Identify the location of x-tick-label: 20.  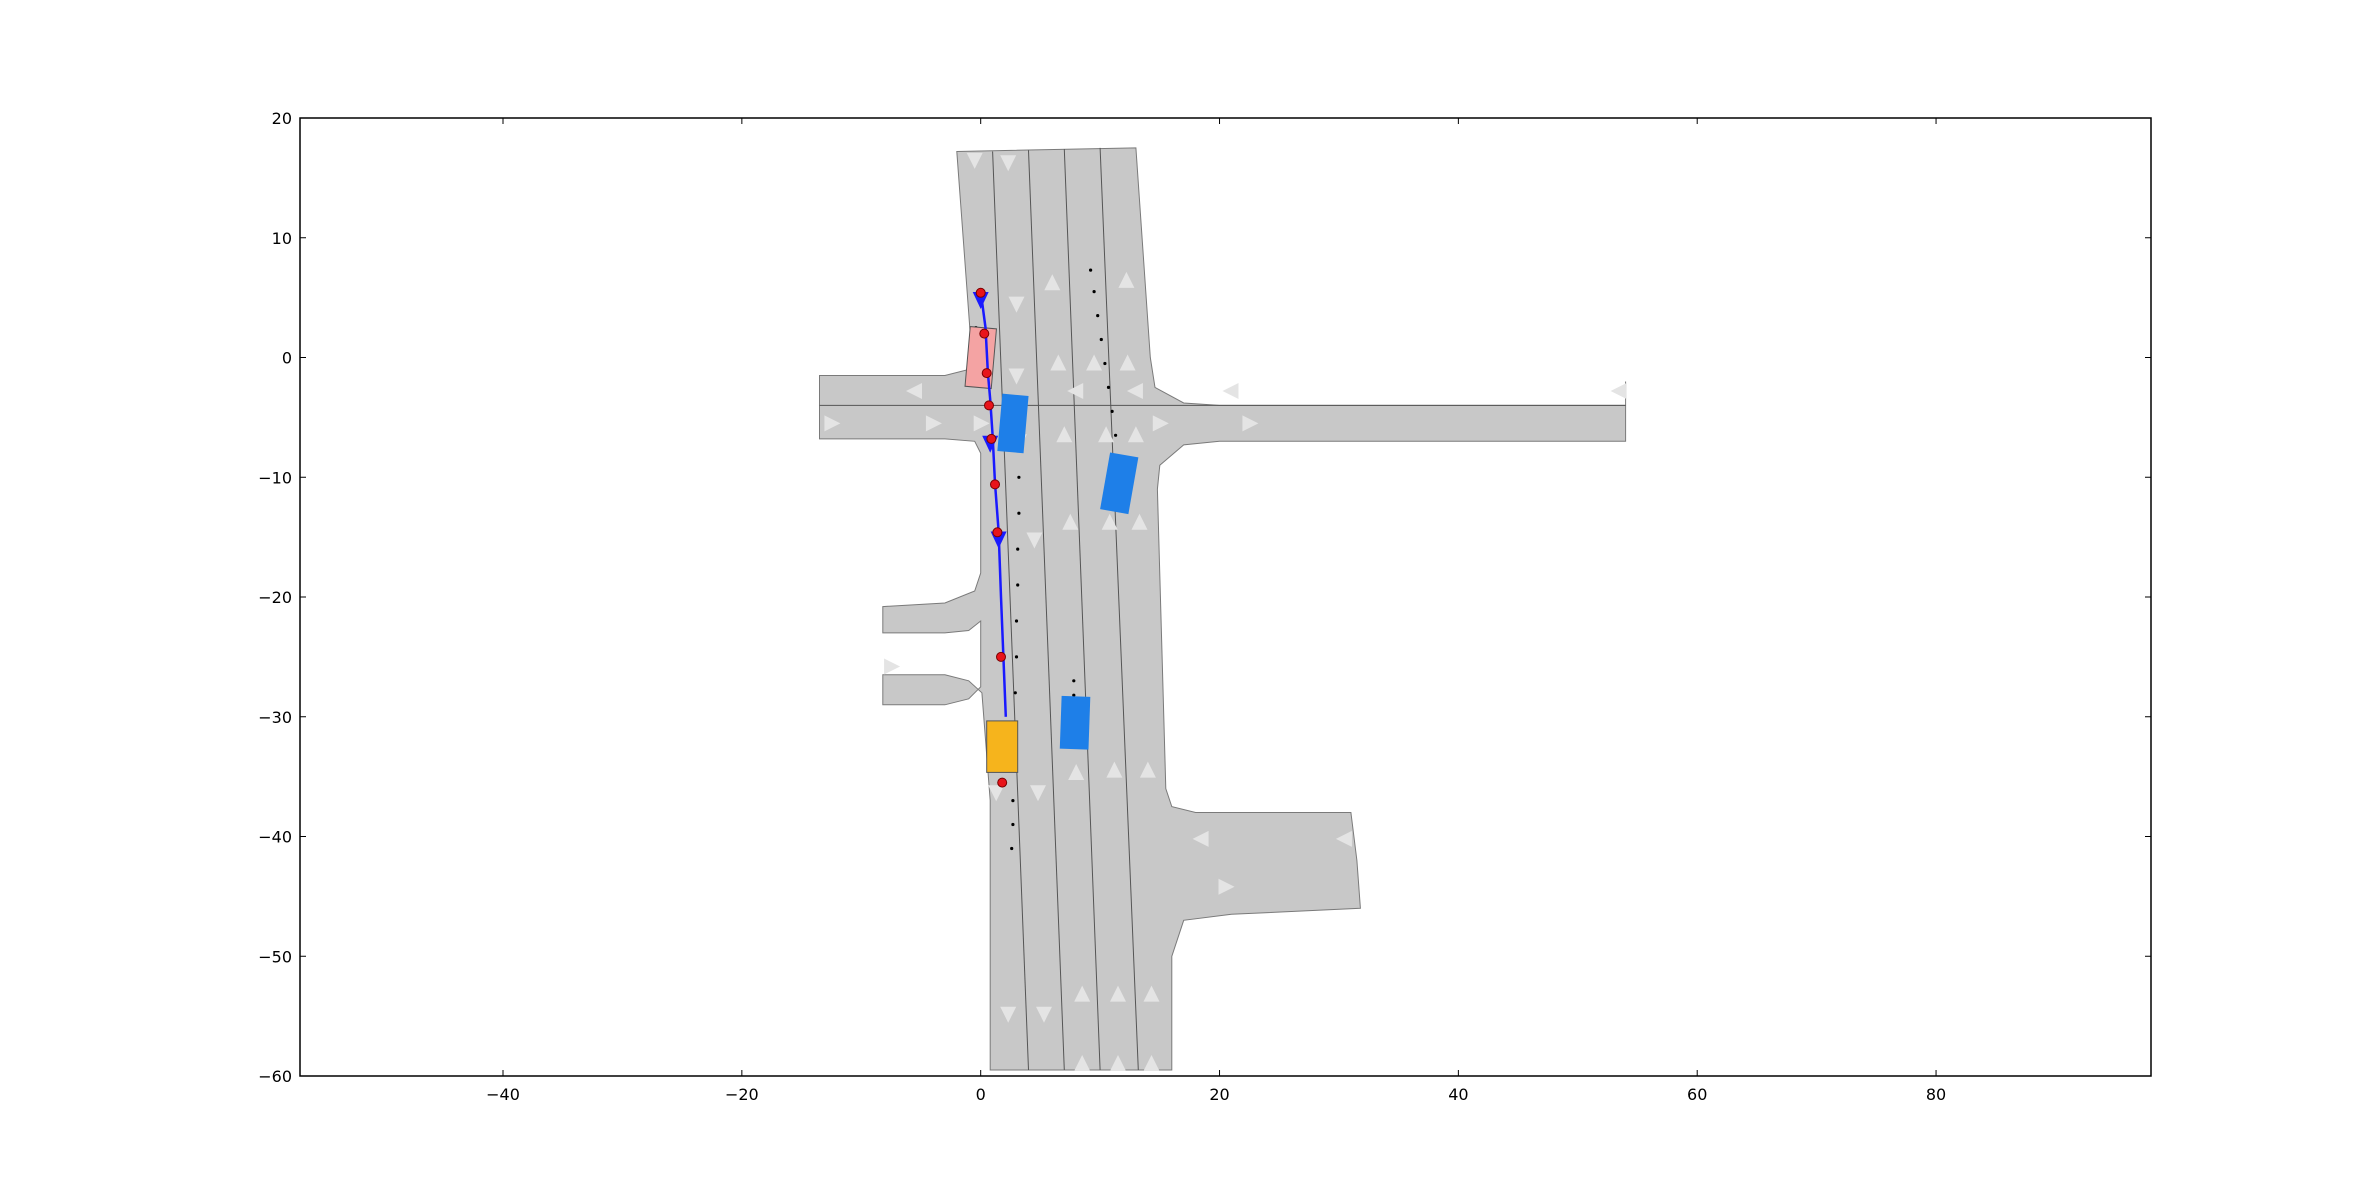
(1219, 1094).